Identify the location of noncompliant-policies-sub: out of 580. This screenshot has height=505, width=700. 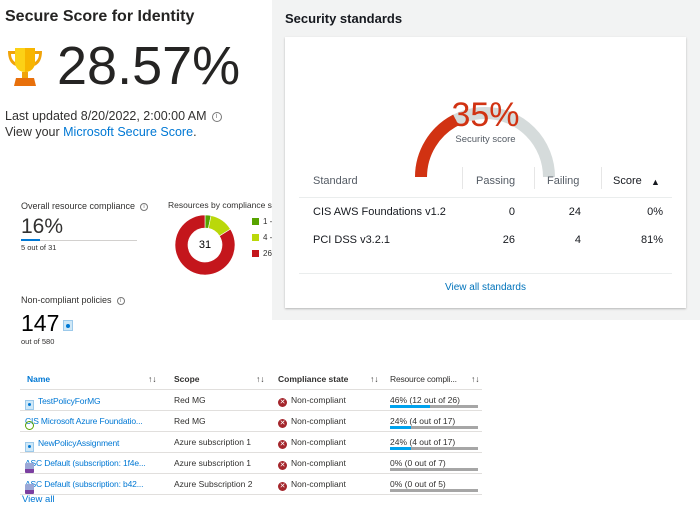
(38, 341).